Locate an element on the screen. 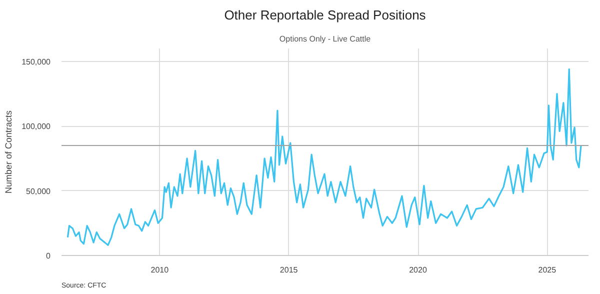  y-tick-label: 100,000 is located at coordinates (37, 127).